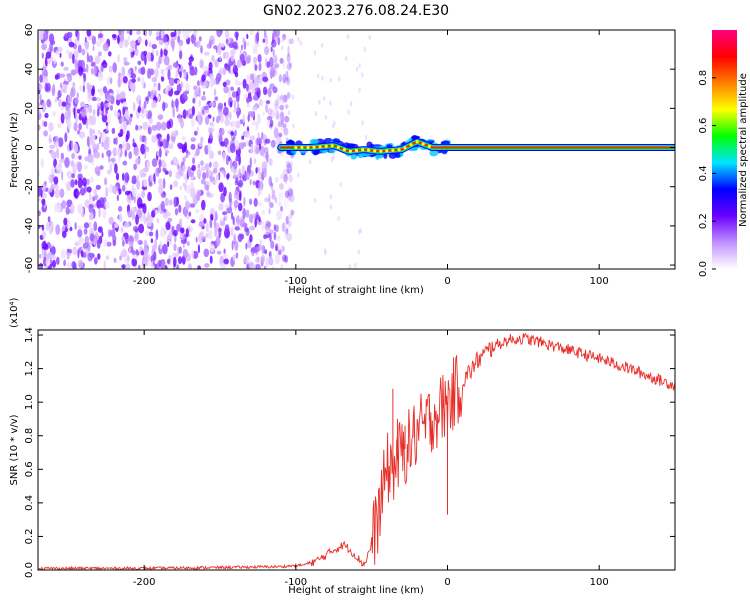 The image size is (750, 600). Describe the element at coordinates (445, 142) in the screenshot. I see `signal-blob` at that location.